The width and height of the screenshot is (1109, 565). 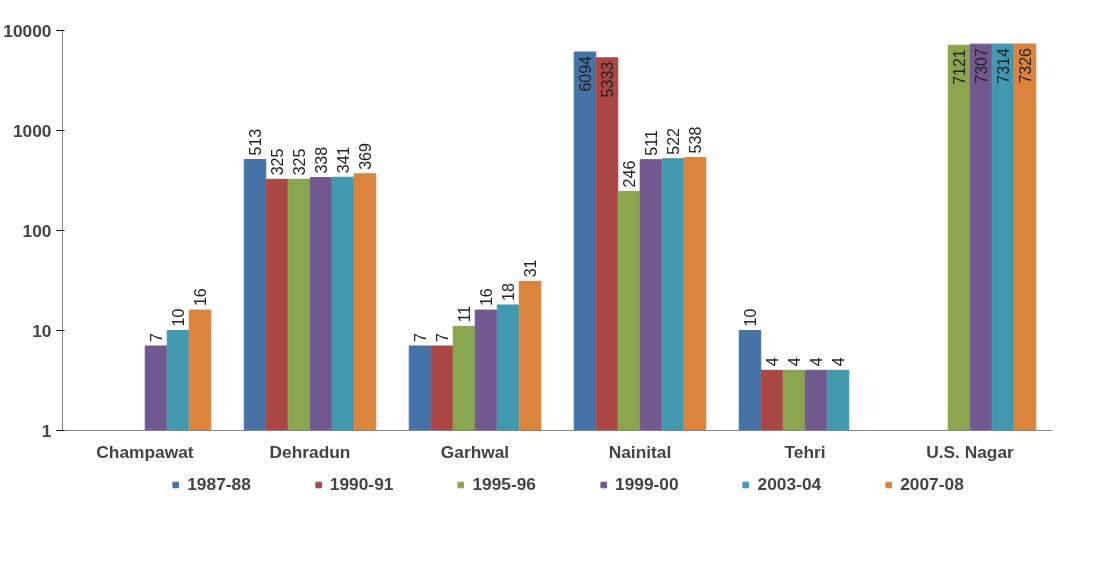 What do you see at coordinates (959, 67) in the screenshot?
I see `data-label: 7121` at bounding box center [959, 67].